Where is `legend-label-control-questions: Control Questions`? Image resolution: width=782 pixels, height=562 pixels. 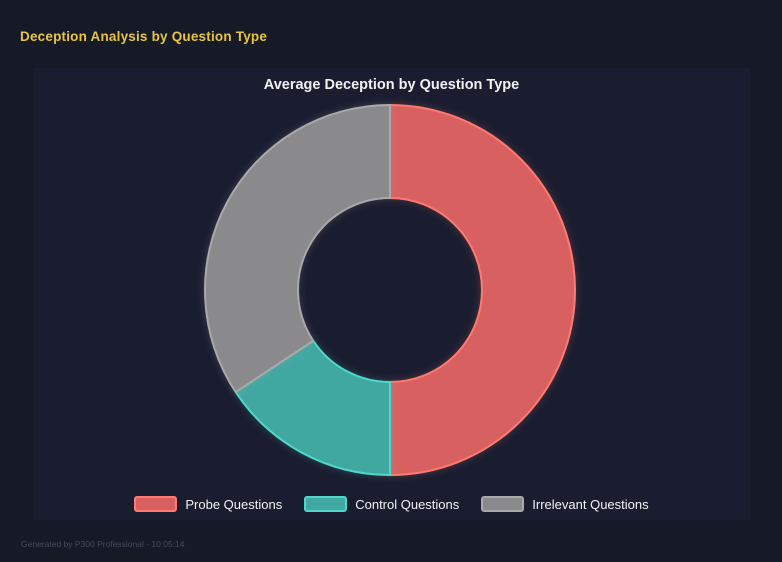
legend-label-control-questions: Control Questions is located at coordinates (407, 504).